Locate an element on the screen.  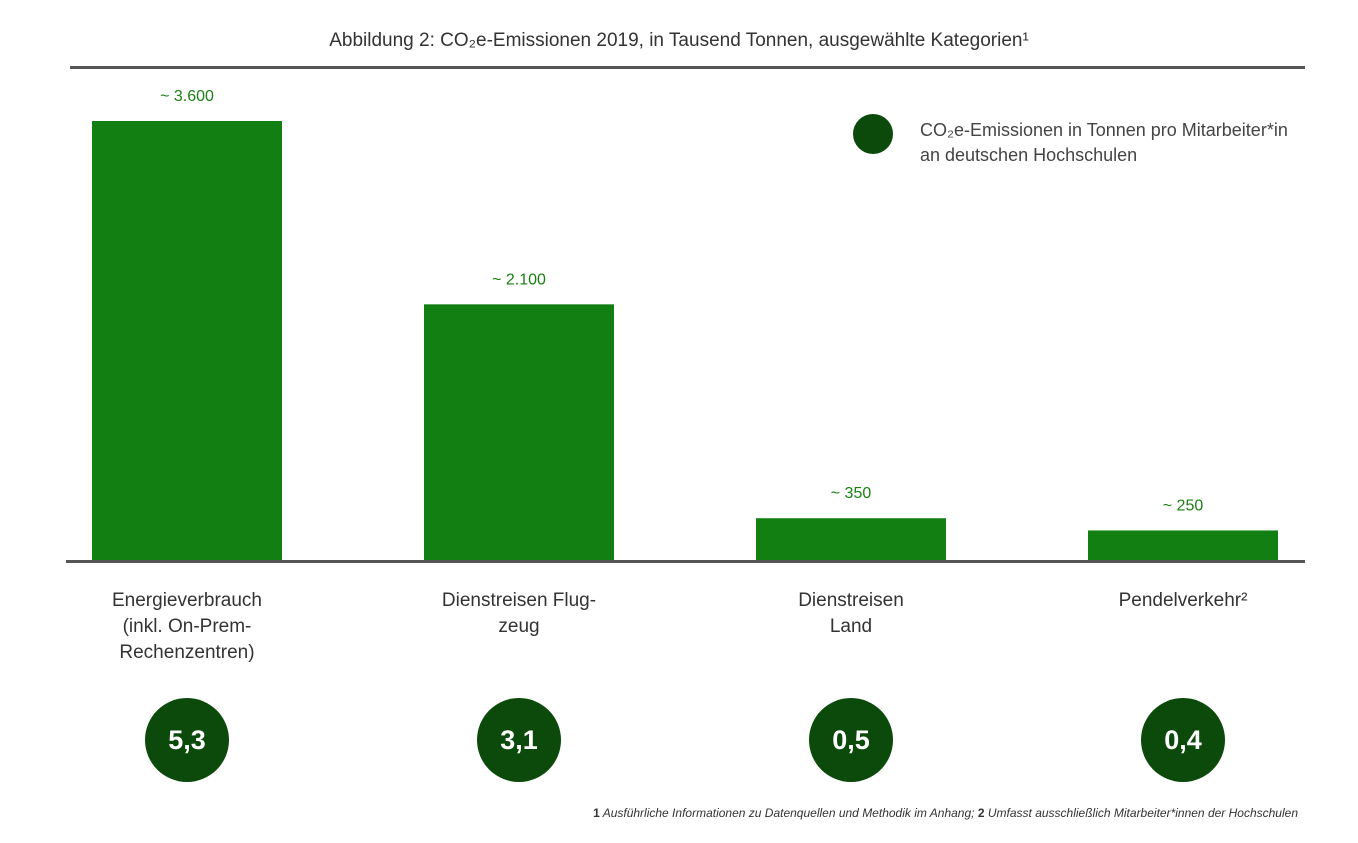
footnote-marker: 1 is located at coordinates (596, 813).